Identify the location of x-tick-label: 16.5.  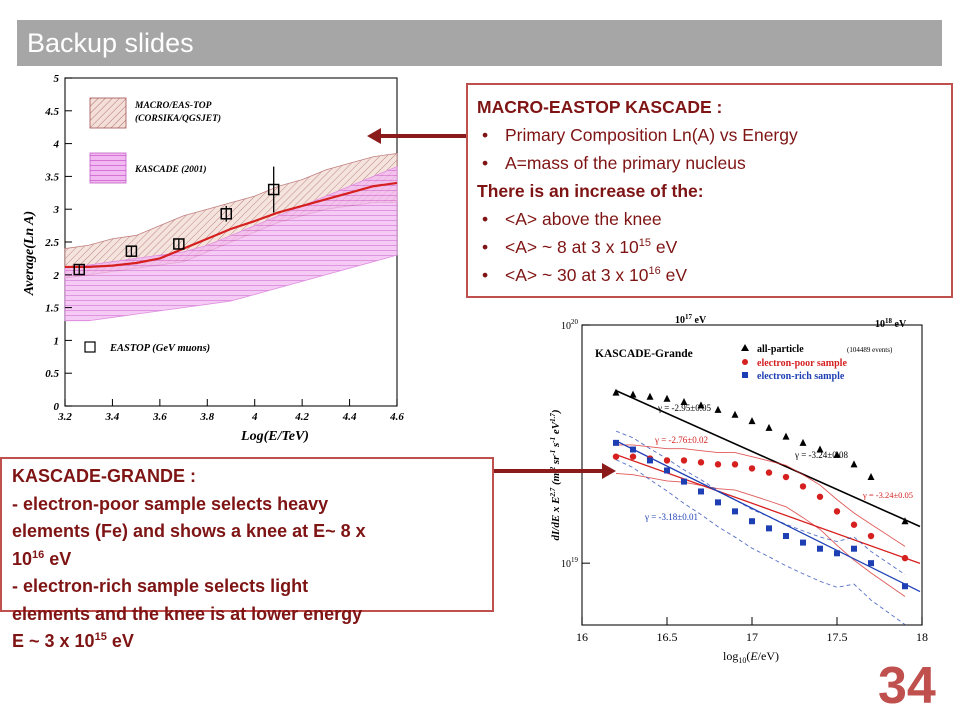
(667, 637).